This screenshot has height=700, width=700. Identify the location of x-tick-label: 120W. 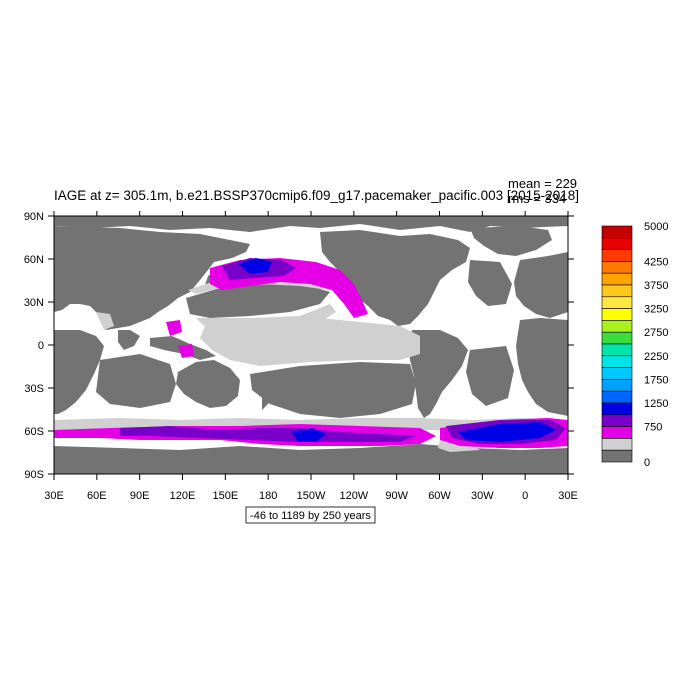
(353, 496).